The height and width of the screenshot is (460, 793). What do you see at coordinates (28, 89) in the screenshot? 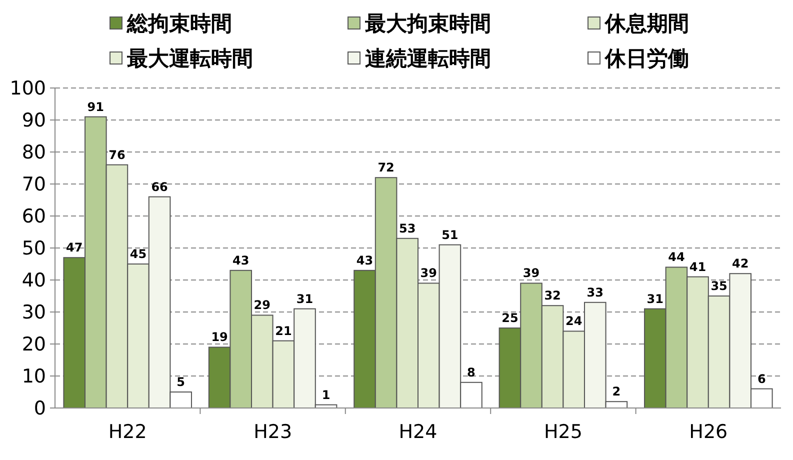
I see `y-tick-label: 100` at bounding box center [28, 89].